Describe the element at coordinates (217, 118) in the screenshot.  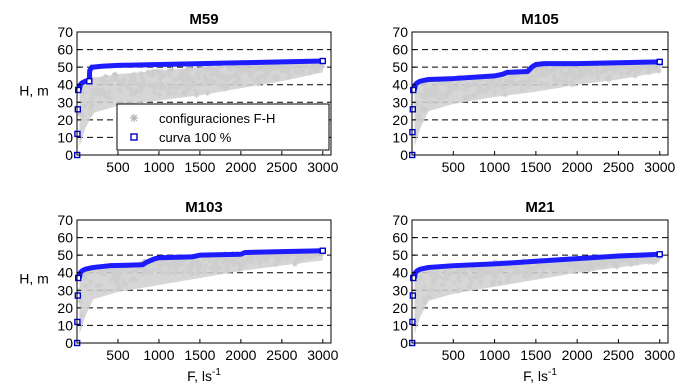
I see `legend-entry-configuraciones: configuraciones F-H` at that location.